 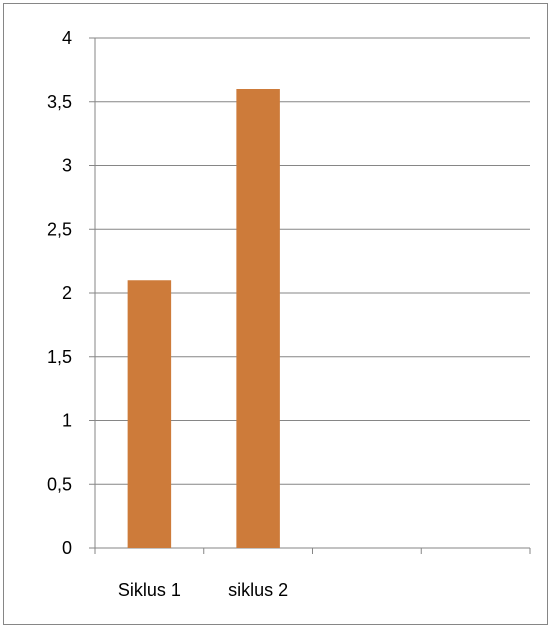 I want to click on y-tick-label: 0, so click(x=67, y=548).